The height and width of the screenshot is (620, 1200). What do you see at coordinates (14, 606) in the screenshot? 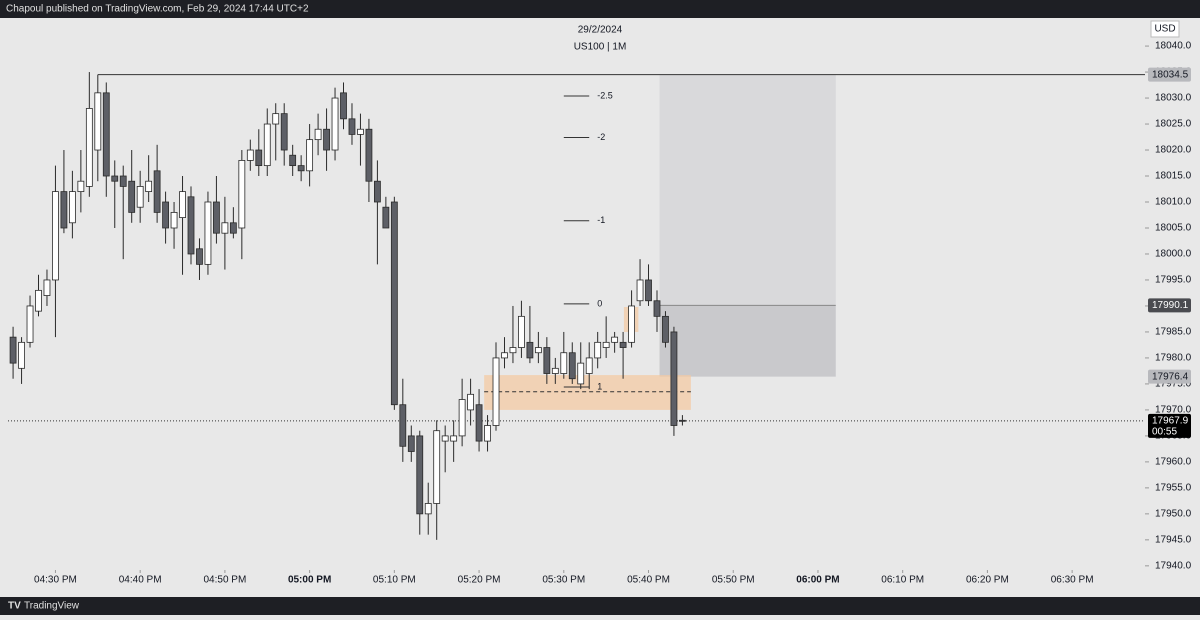
I see `logo-mark: TV` at bounding box center [14, 606].